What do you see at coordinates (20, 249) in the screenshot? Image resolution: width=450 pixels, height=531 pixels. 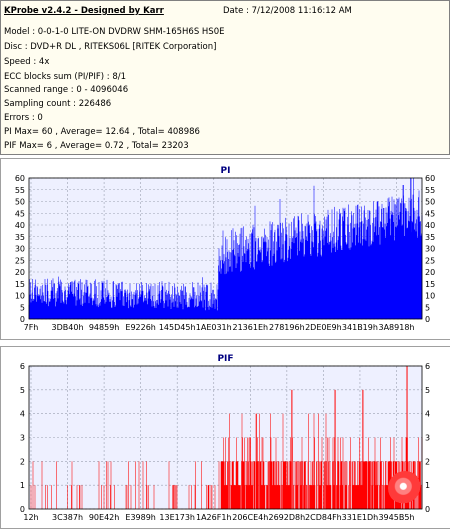 I see `y-tick-label-left: 30` at bounding box center [20, 249].